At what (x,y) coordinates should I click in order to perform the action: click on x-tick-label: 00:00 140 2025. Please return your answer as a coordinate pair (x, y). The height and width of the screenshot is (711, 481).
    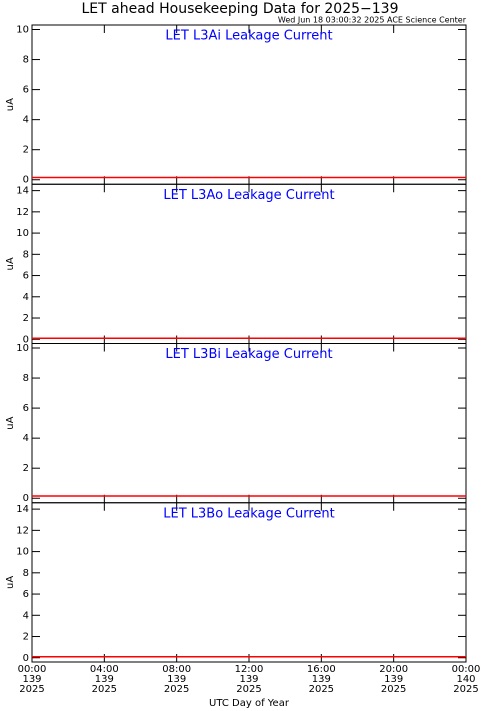
    Looking at the image, I should click on (466, 679).